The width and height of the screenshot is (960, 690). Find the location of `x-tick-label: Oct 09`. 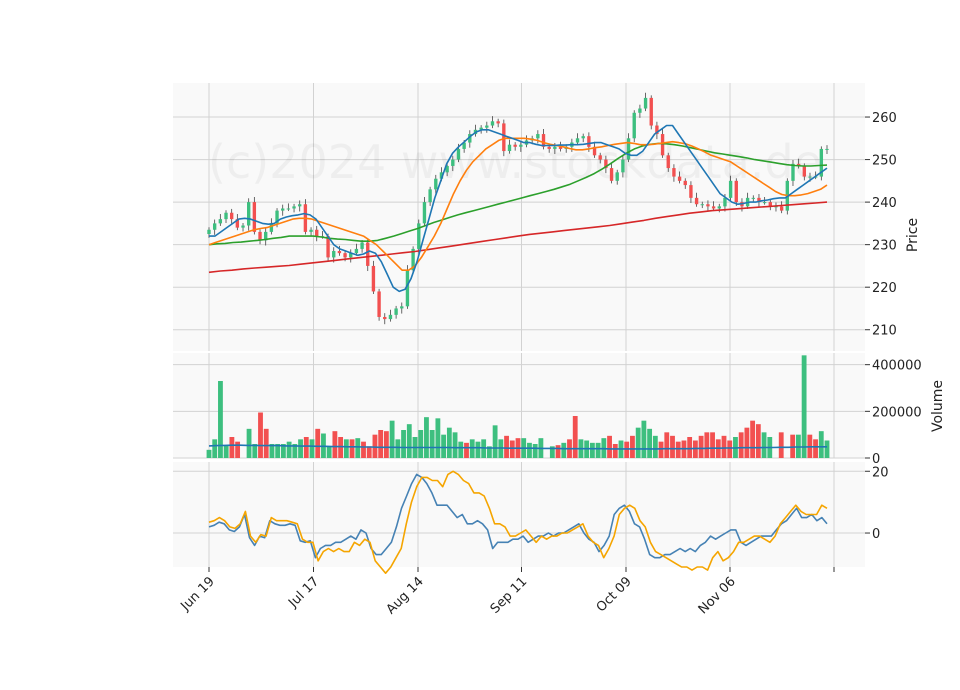

x-tick-label: Oct 09 is located at coordinates (614, 594).